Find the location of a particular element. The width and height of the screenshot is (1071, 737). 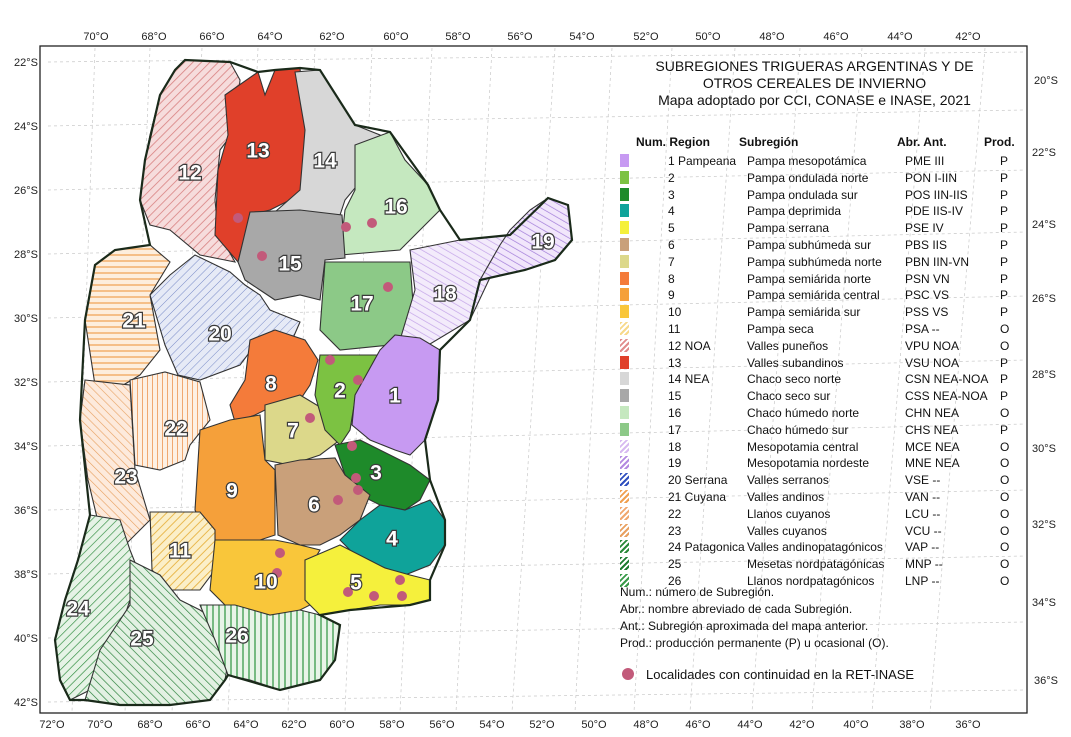

legend-num: 7 is located at coordinates (671, 261).